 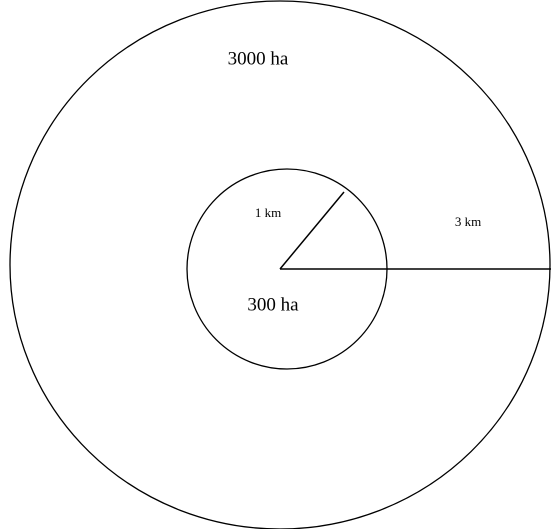 What do you see at coordinates (268, 212) in the screenshot?
I see `inner-radius-label: 1 km` at bounding box center [268, 212].